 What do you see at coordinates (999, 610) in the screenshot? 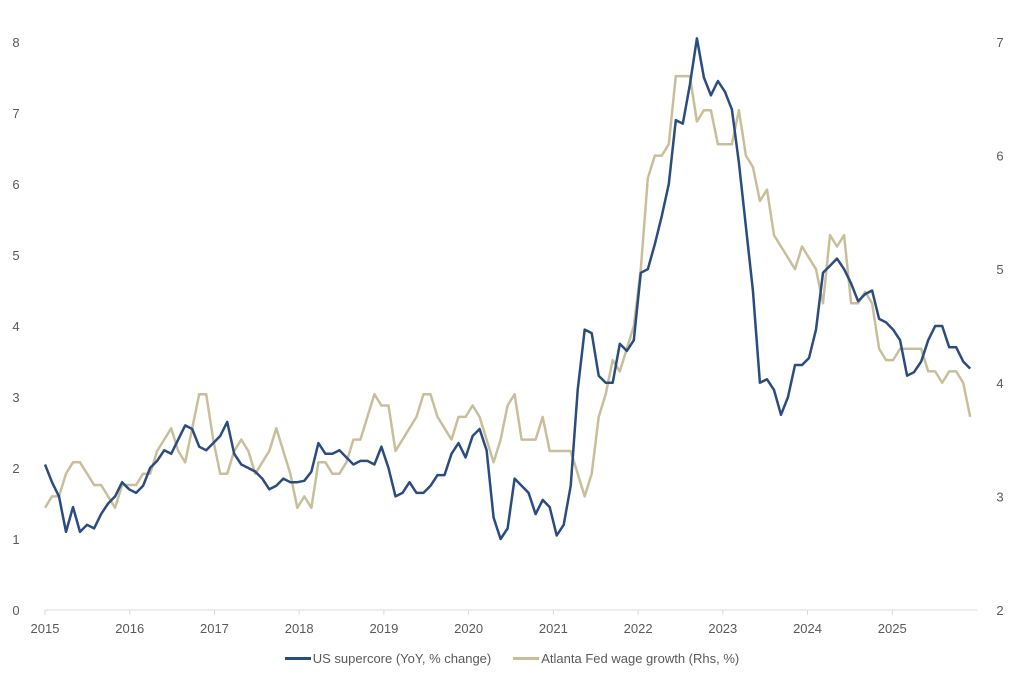
I see `y-right-tick-label: 2` at bounding box center [999, 610].